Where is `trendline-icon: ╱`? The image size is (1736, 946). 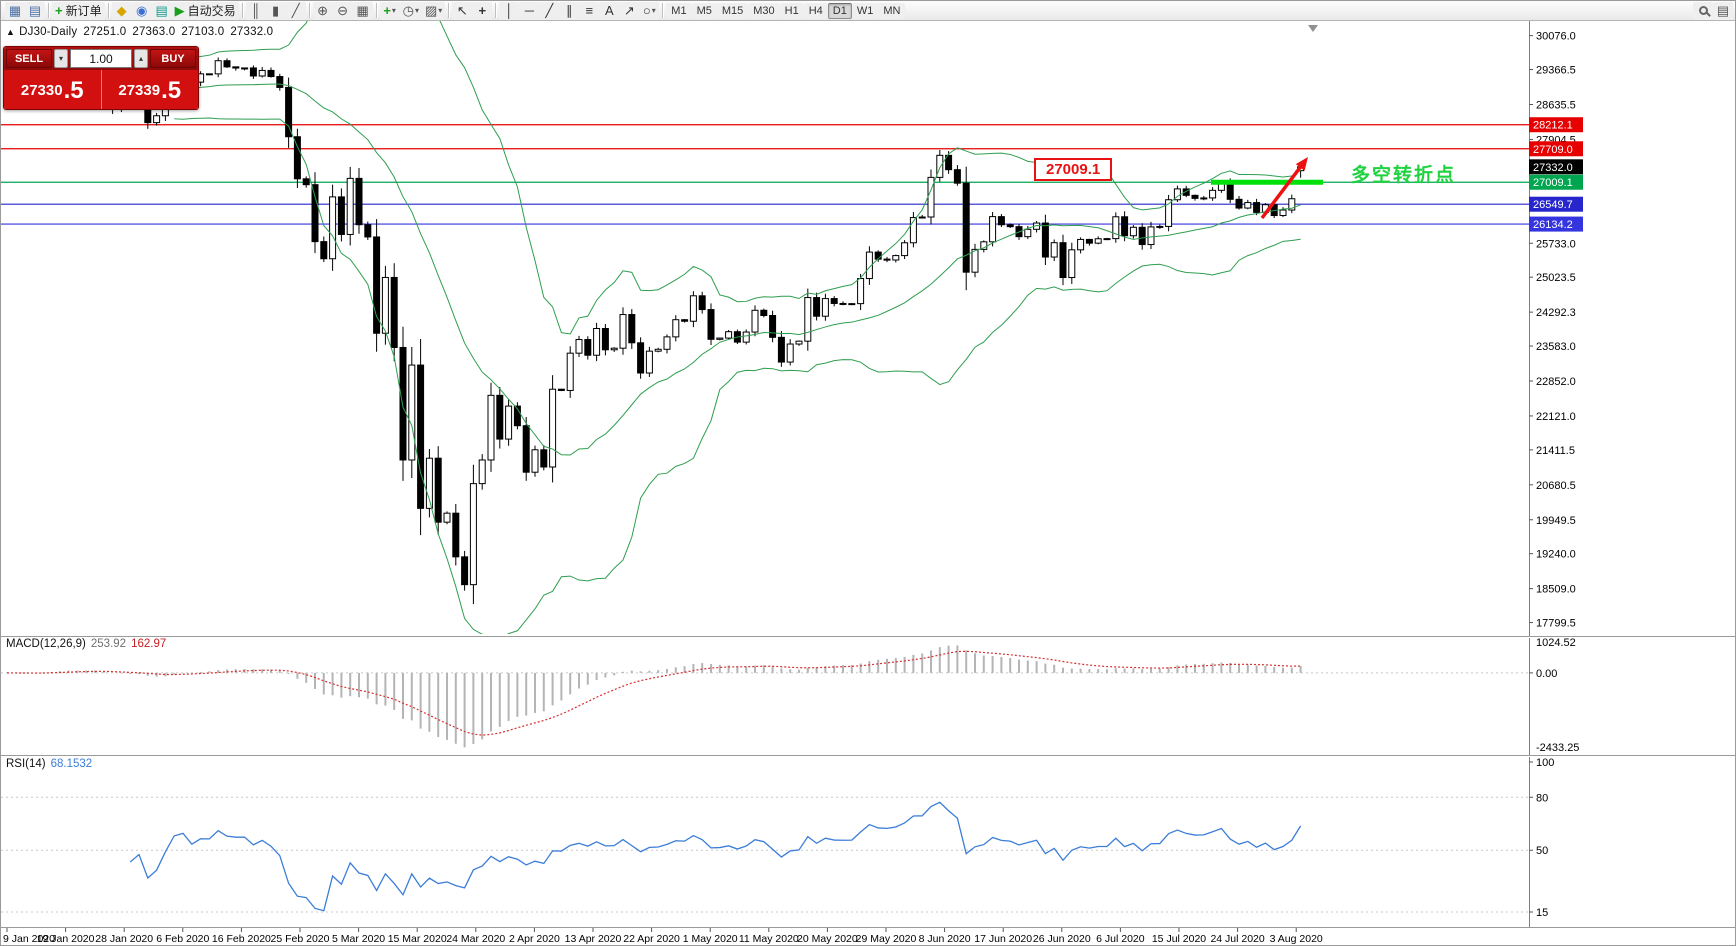 trendline-icon: ╱ is located at coordinates (549, 10).